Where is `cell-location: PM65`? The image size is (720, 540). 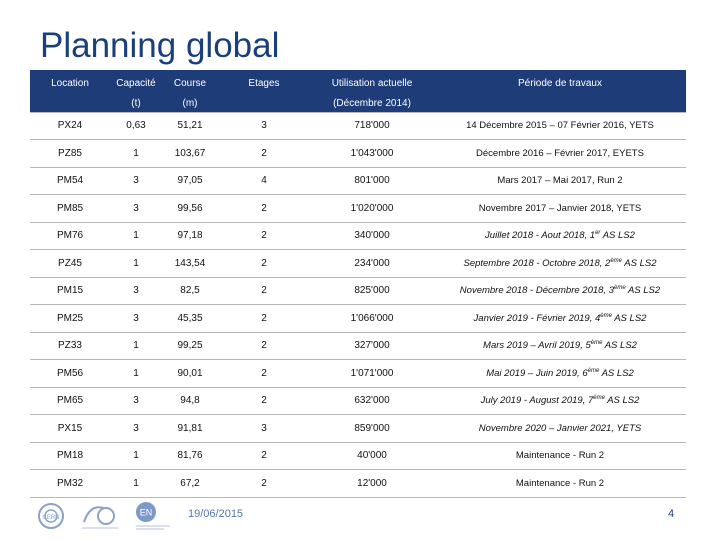 cell-location: PM65 is located at coordinates (70, 400).